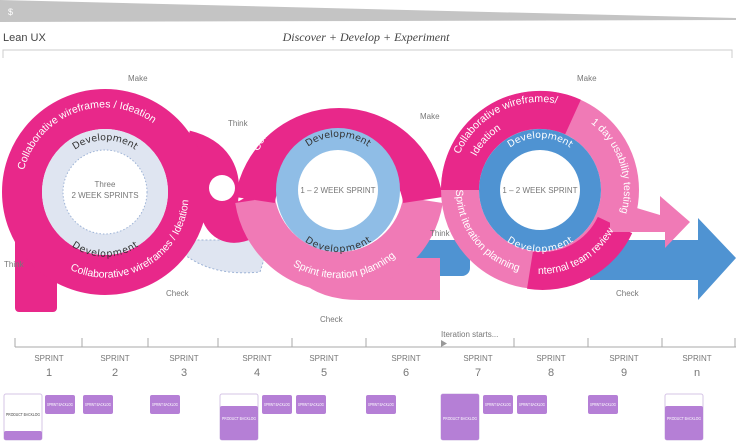 The height and width of the screenshot is (441, 736). What do you see at coordinates (368, 11) in the screenshot?
I see `cost-bar` at bounding box center [368, 11].